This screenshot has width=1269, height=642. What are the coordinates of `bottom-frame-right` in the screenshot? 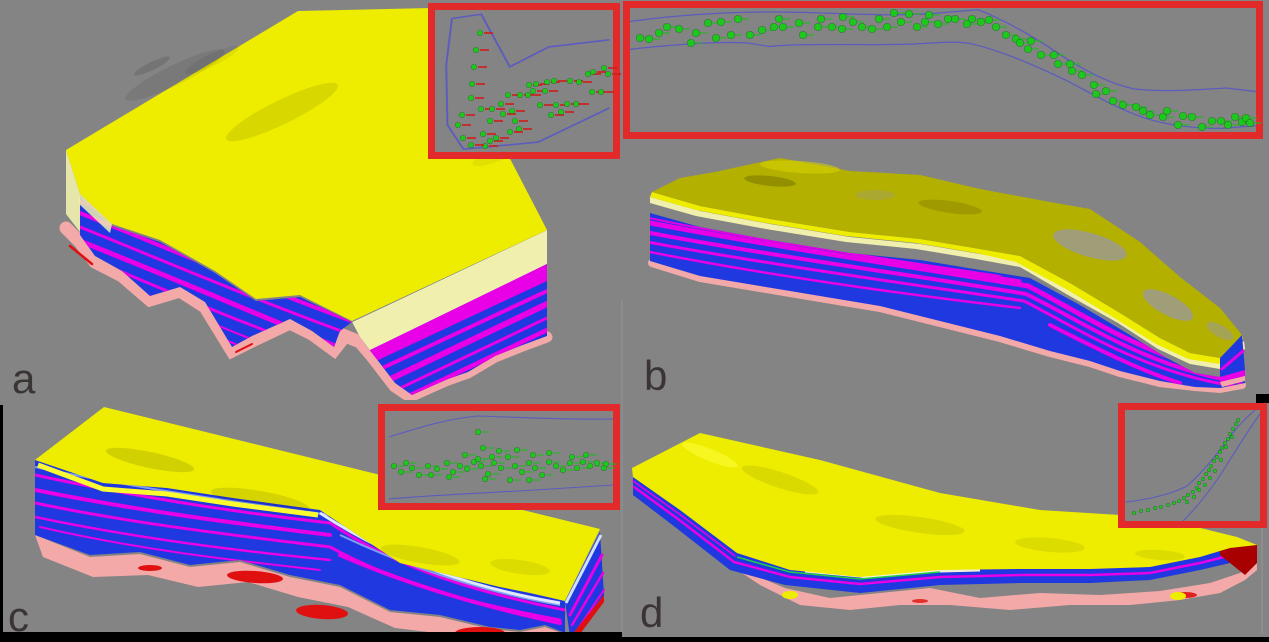 It's located at (945, 639).